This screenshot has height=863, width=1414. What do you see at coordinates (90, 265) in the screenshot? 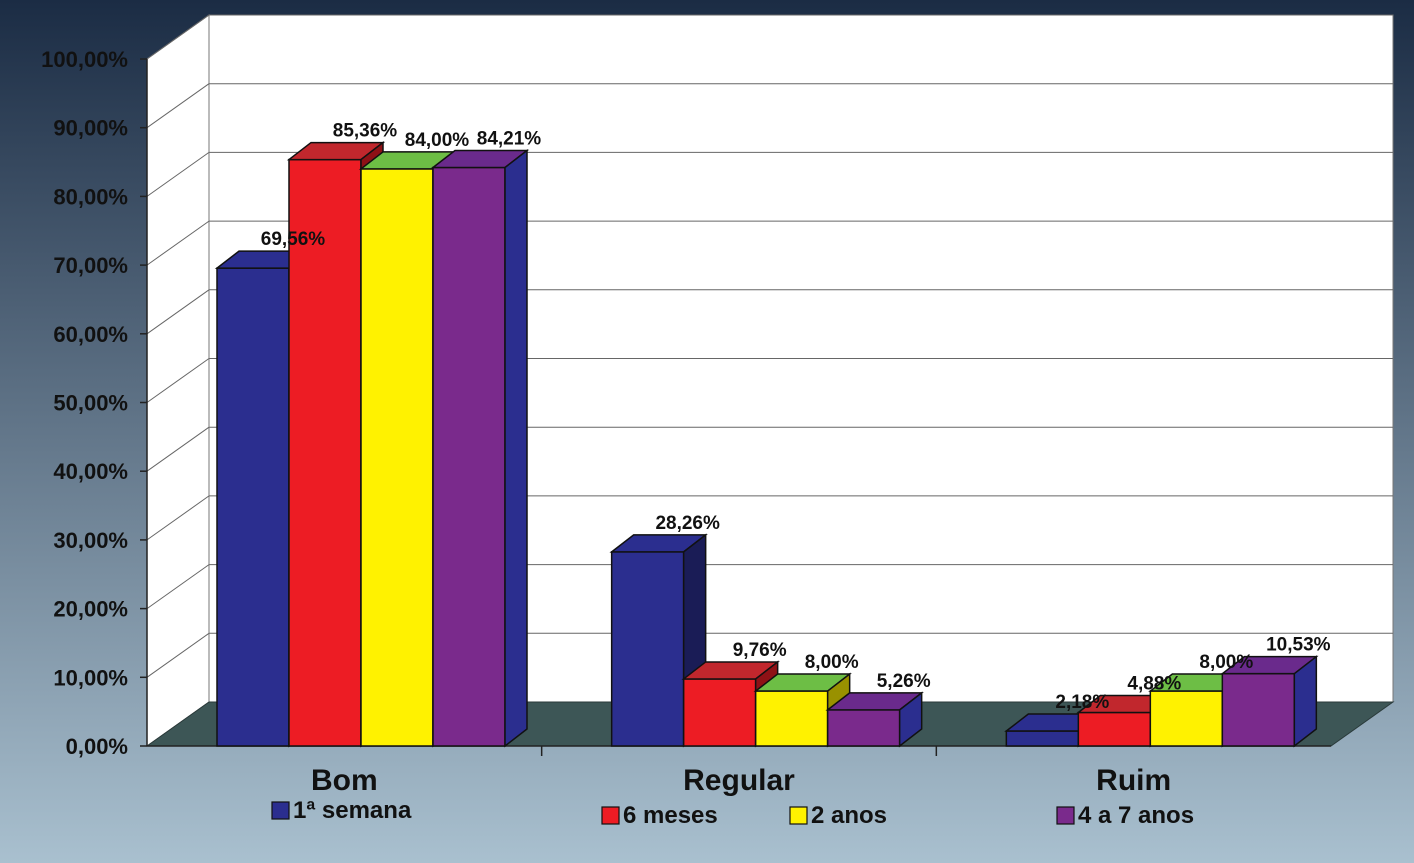
I see `y-tick-label: 70,00%` at bounding box center [90, 265].